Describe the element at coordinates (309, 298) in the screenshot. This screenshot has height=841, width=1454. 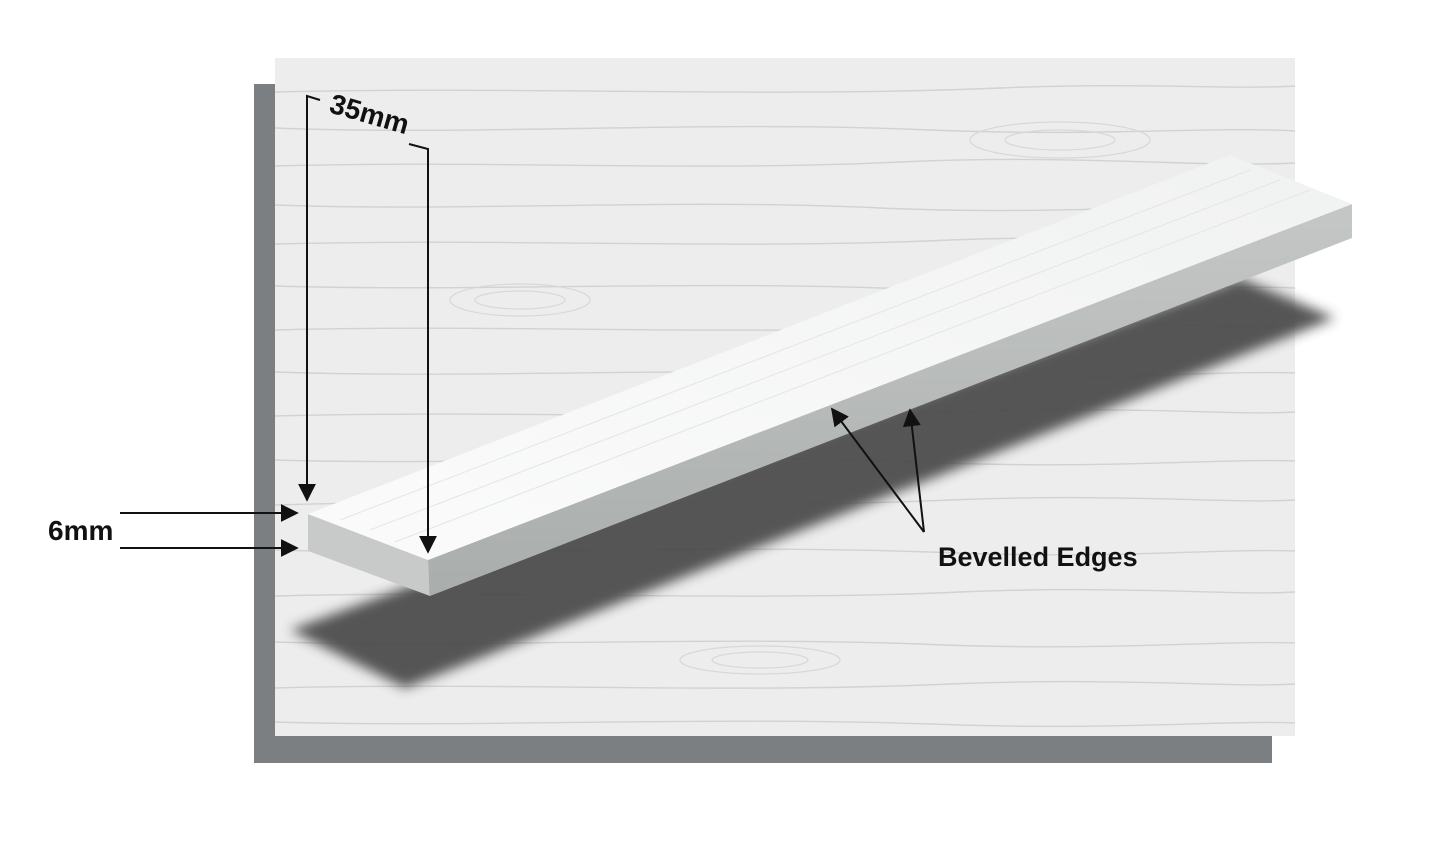
I see `width-bracket-left` at that location.